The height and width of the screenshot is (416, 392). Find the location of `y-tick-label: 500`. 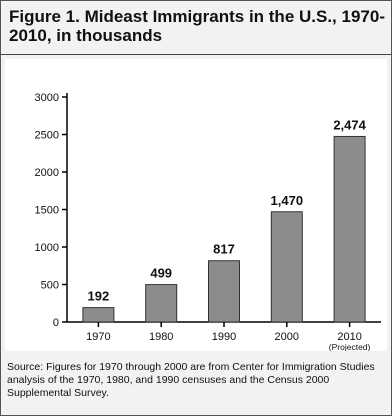

y-tick-label: 500 is located at coordinates (50, 286).